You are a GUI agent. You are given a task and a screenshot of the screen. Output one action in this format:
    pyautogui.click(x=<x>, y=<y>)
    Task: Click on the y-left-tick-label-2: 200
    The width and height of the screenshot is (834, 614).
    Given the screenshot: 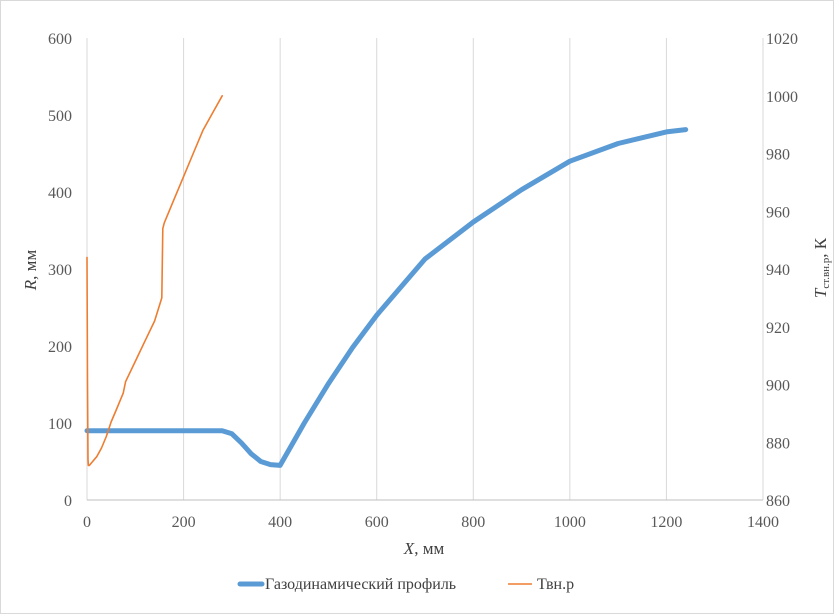 What is the action you would take?
    pyautogui.click(x=60, y=347)
    